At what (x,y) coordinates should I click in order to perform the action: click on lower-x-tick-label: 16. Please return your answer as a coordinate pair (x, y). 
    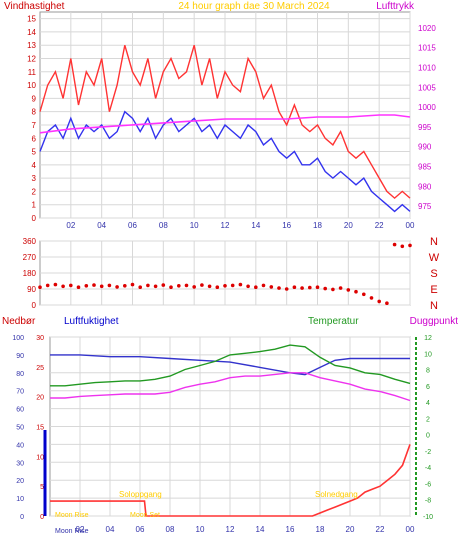
    Looking at the image, I should click on (290, 529).